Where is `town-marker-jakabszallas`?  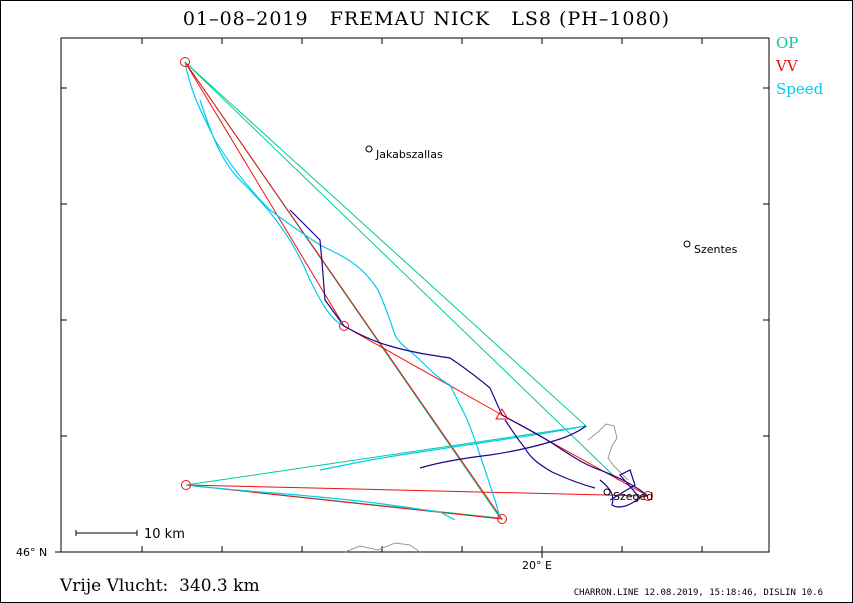 town-marker-jakabszallas is located at coordinates (369, 149).